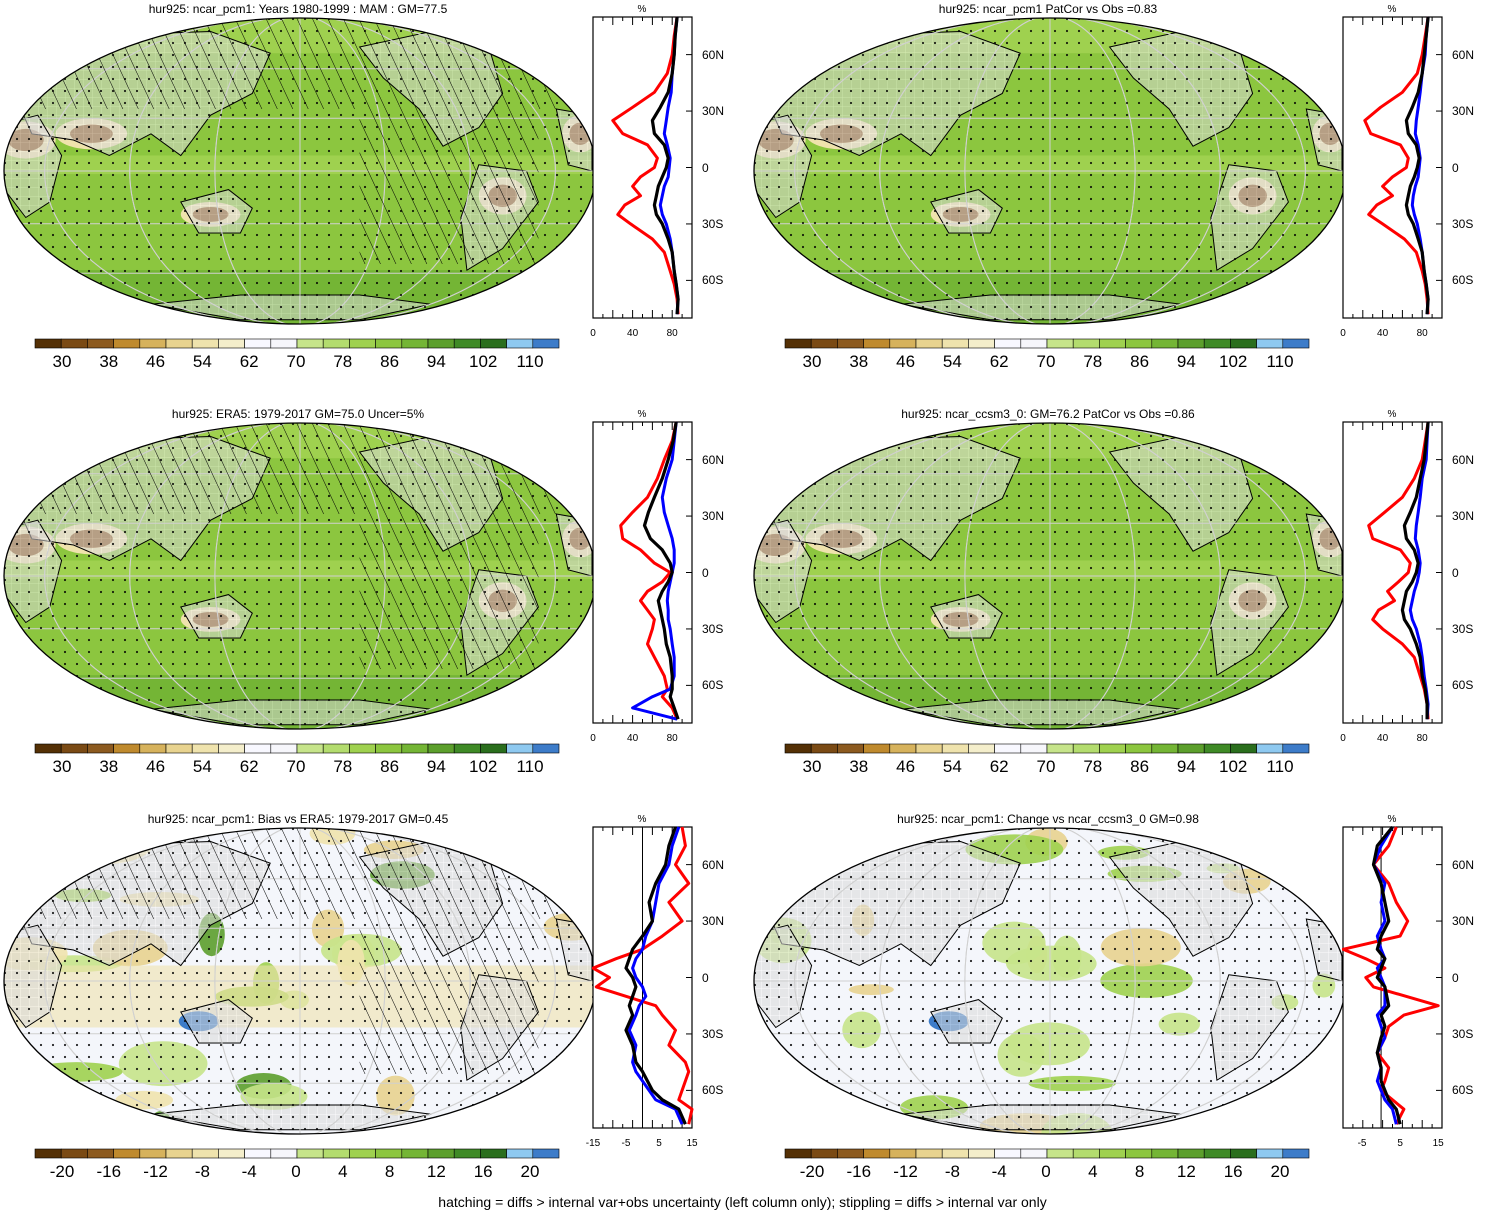 The image size is (1485, 1212). What do you see at coordinates (906, 361) in the screenshot?
I see `colorbar-label: 46` at bounding box center [906, 361].